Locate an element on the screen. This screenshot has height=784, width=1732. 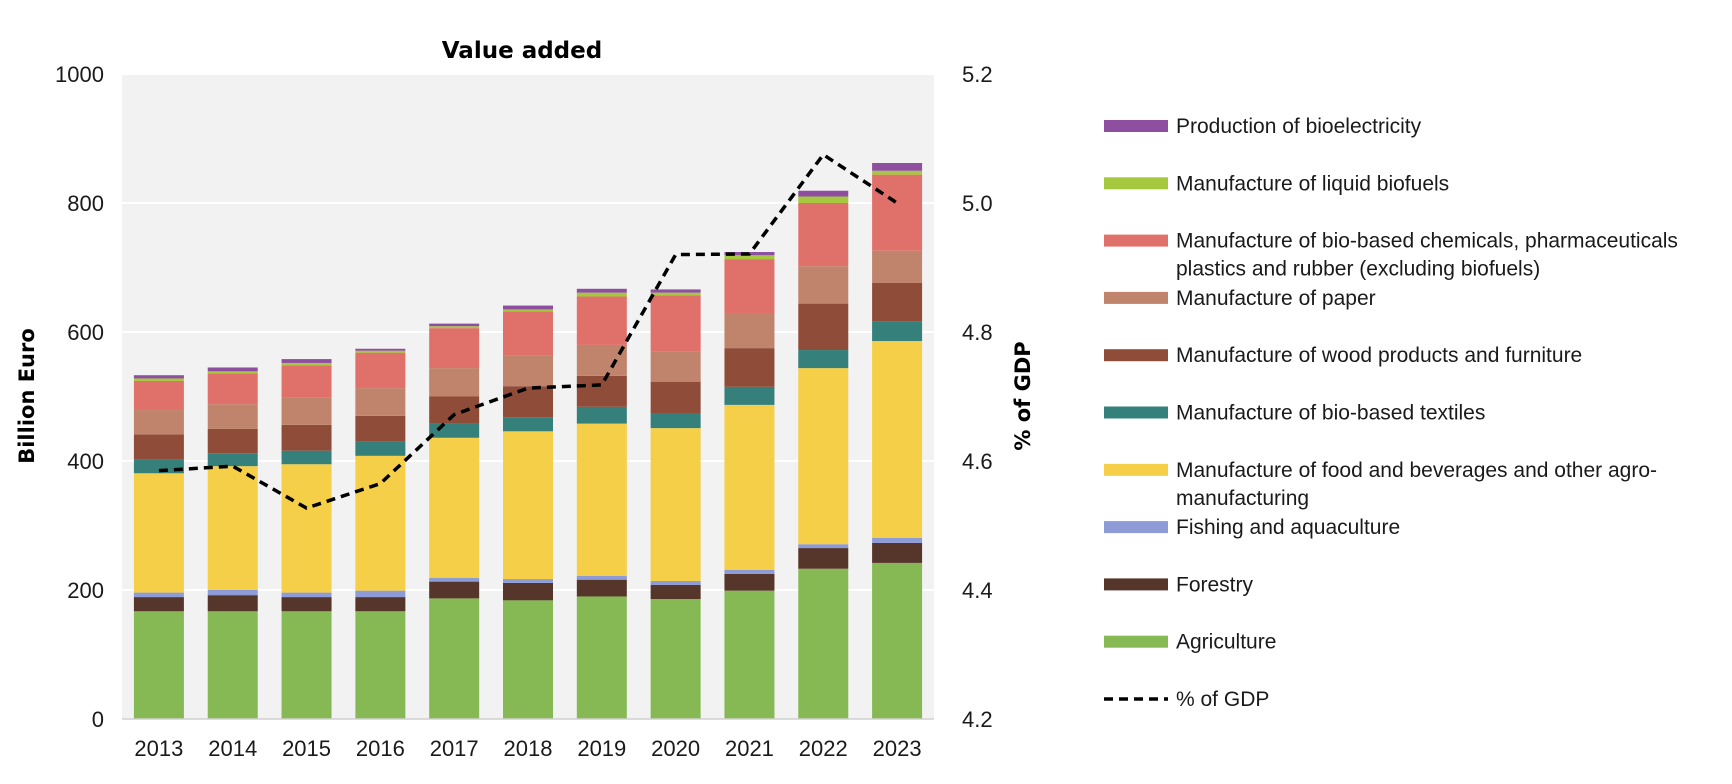
bar-segment-3-2017 is located at coordinates (454, 507).